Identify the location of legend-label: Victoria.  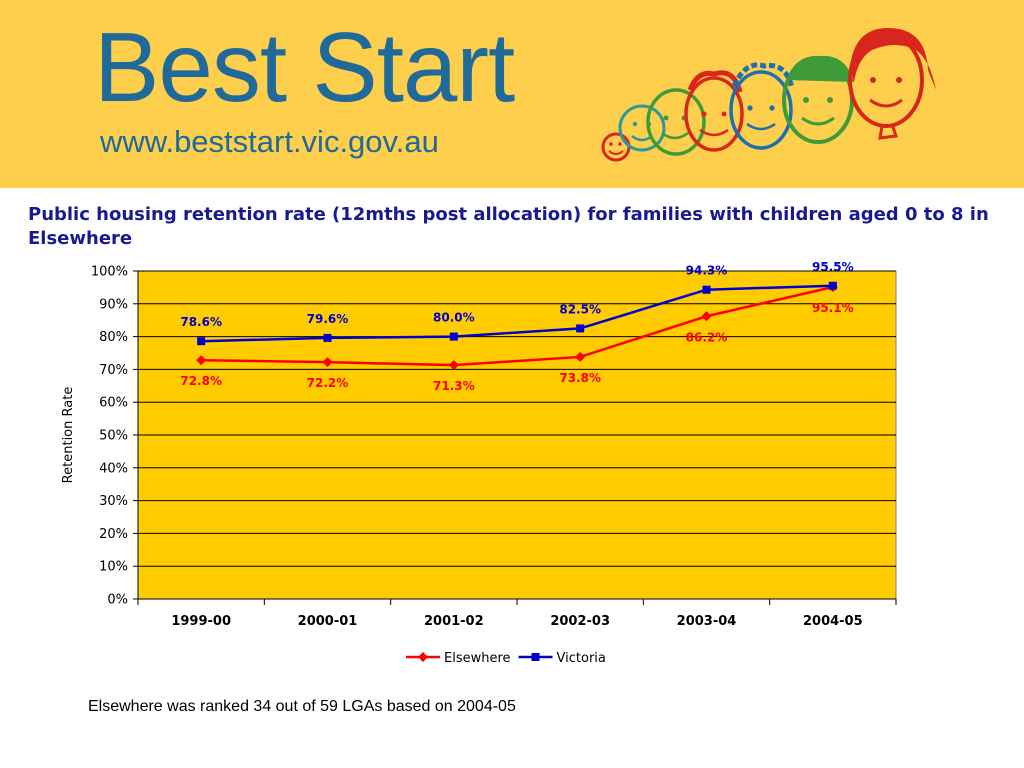
(581, 658).